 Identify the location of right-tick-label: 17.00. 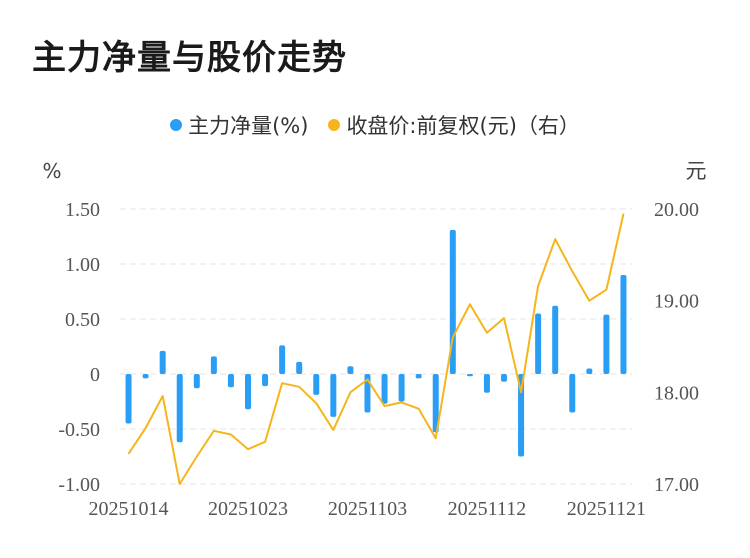
(676, 485).